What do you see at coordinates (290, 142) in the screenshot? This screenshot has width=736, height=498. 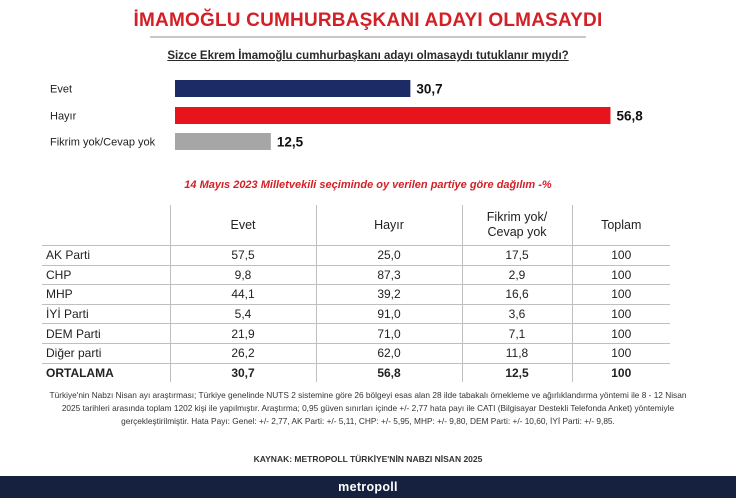 I see `bar-value-label: 12,5` at bounding box center [290, 142].